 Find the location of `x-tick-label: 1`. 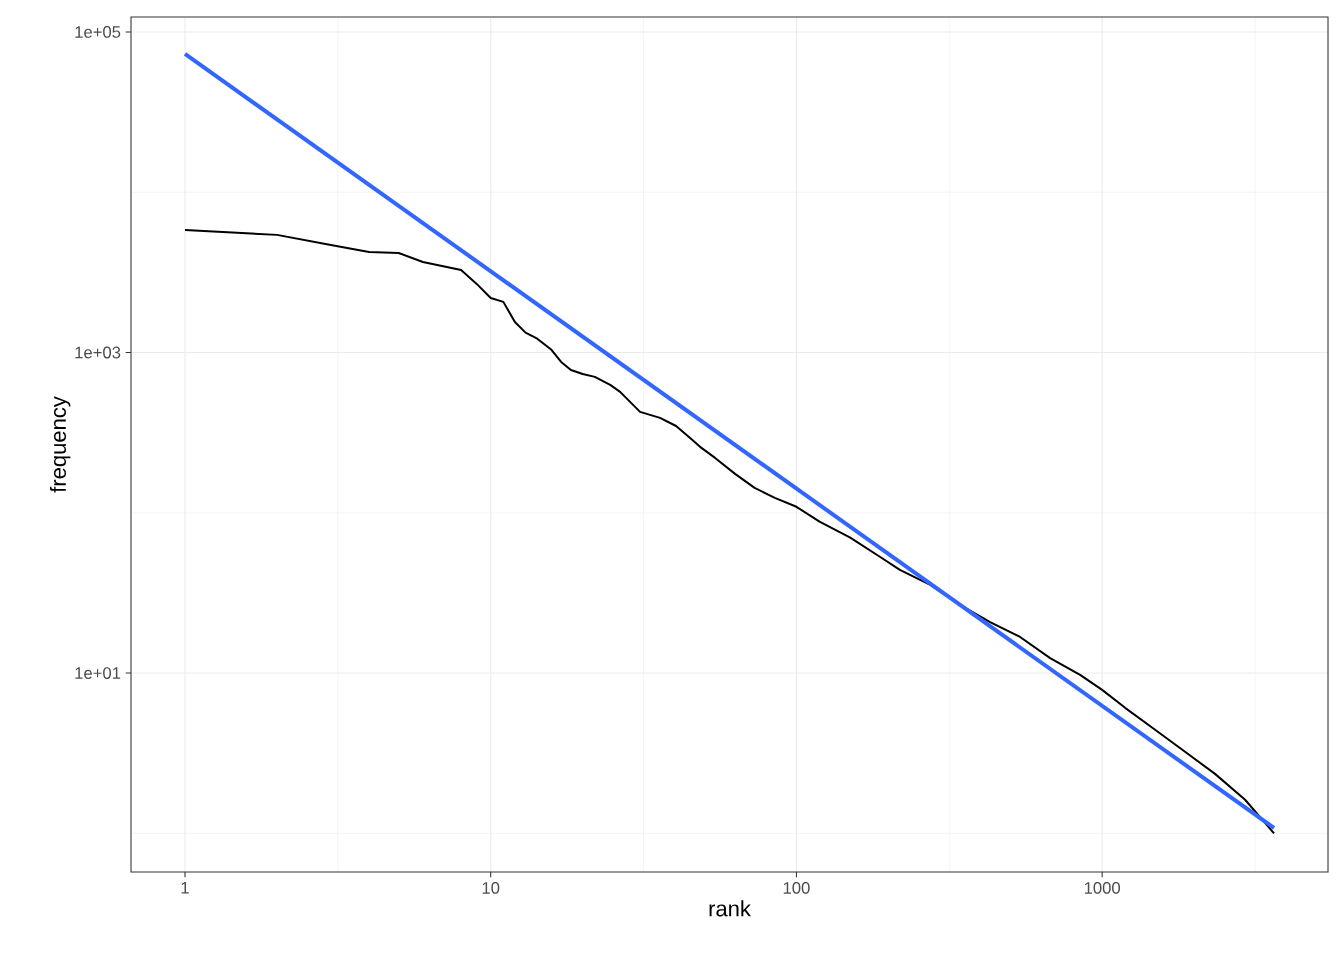

x-tick-label: 1 is located at coordinates (185, 888).